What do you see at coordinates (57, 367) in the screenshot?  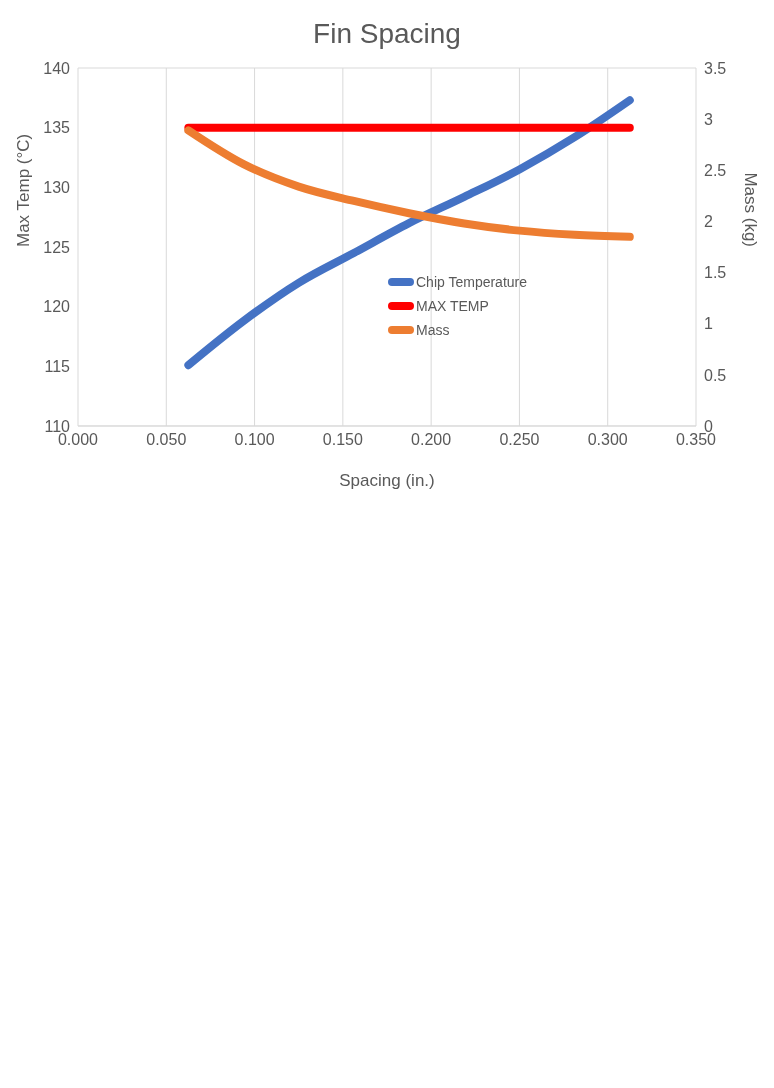 I see `y-tick-label: 115` at bounding box center [57, 367].